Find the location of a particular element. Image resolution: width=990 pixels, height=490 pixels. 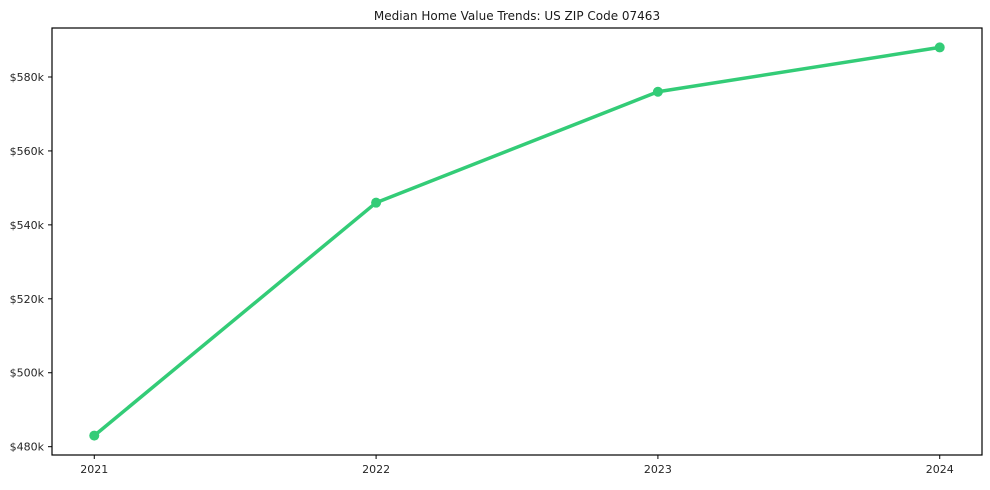

y-tick-label: $540k is located at coordinates (27, 225).